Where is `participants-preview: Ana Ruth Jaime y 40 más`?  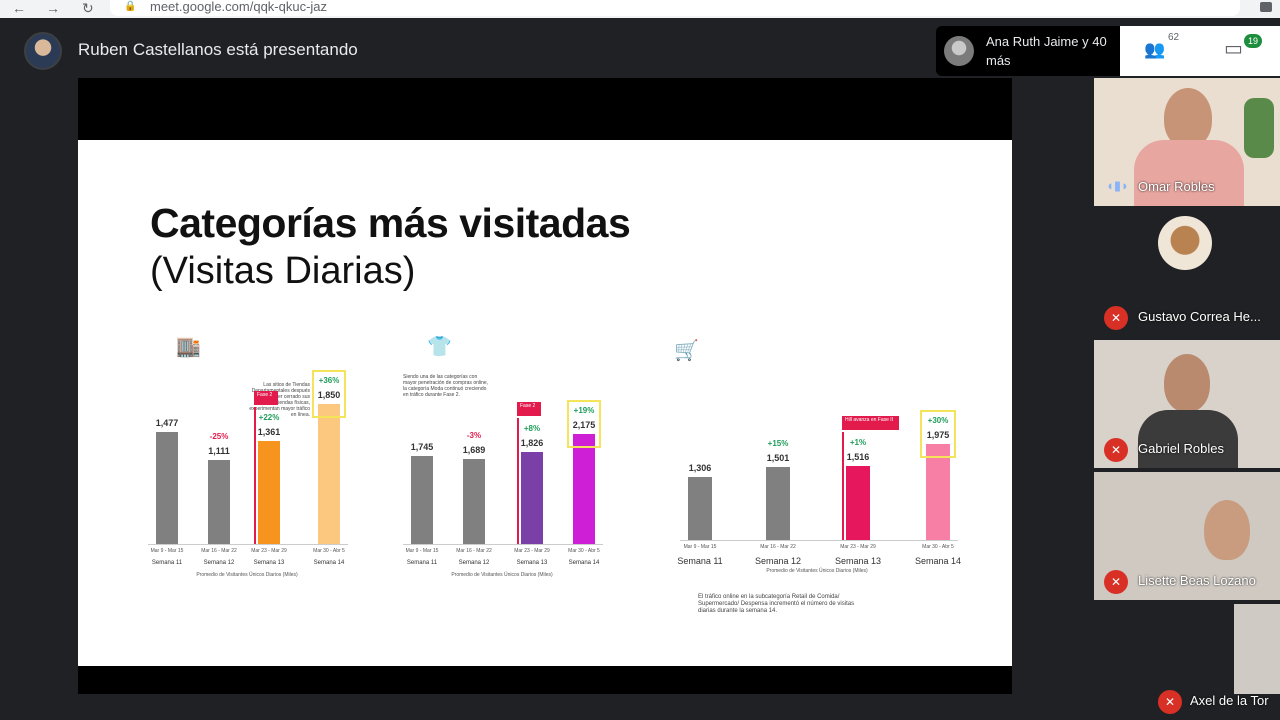 participants-preview: Ana Ruth Jaime y 40 más is located at coordinates (1028, 51).